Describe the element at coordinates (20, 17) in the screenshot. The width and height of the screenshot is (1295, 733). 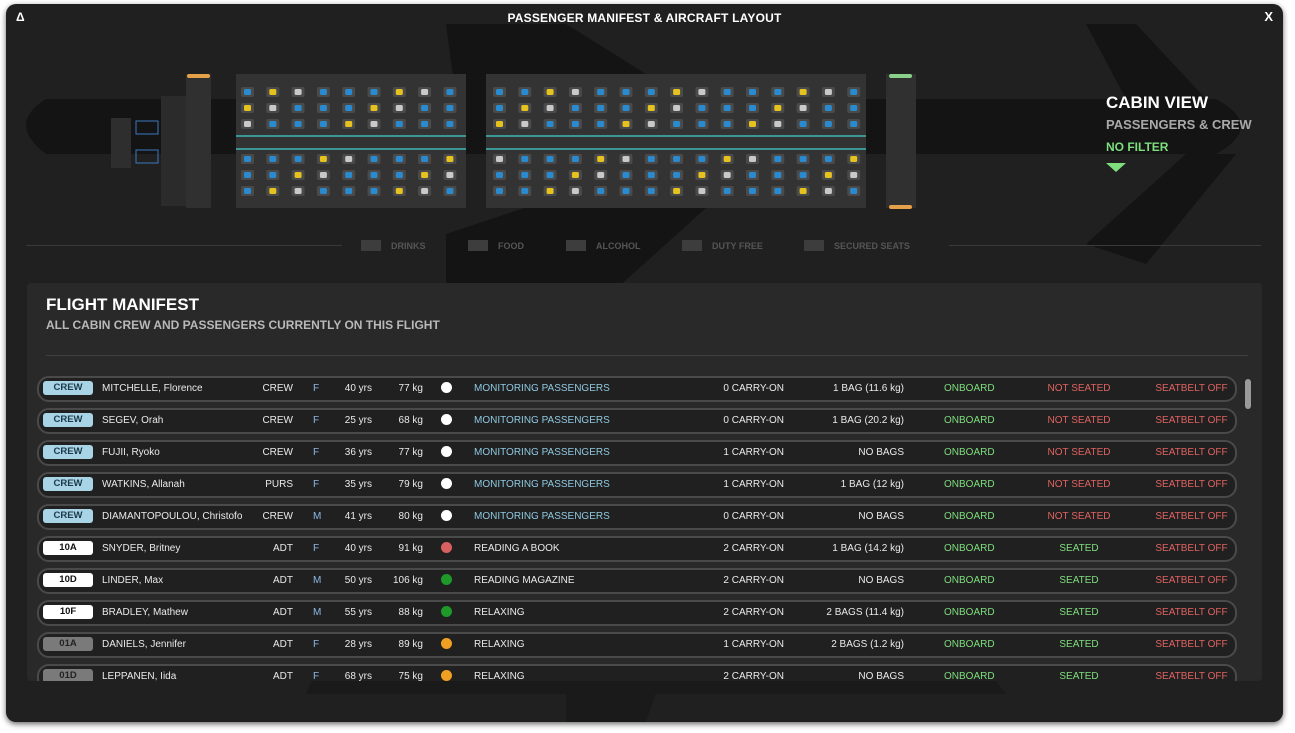
I see `delta-icon: Δ` at that location.